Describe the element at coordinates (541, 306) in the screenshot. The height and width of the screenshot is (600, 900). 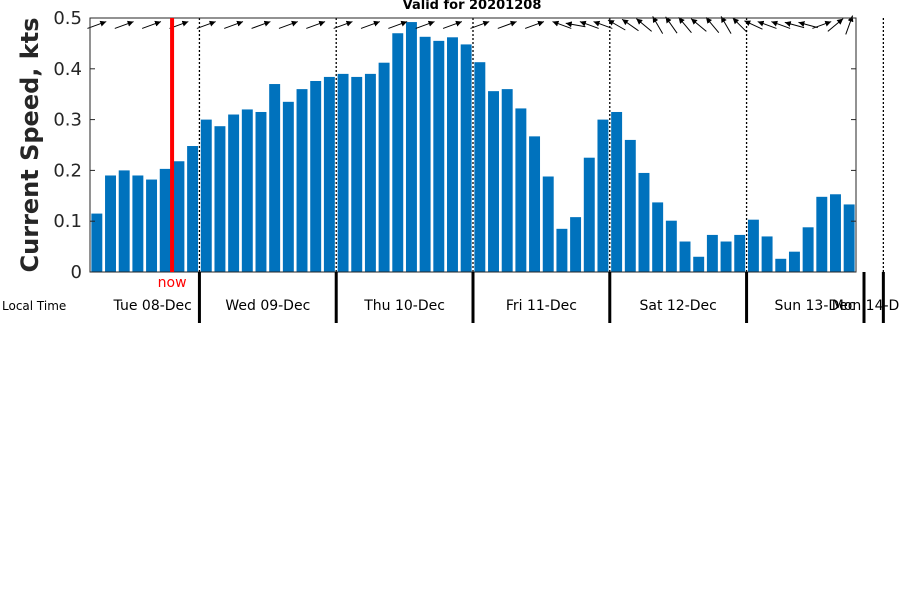
I see `day-label: Fri 11-Dec` at that location.